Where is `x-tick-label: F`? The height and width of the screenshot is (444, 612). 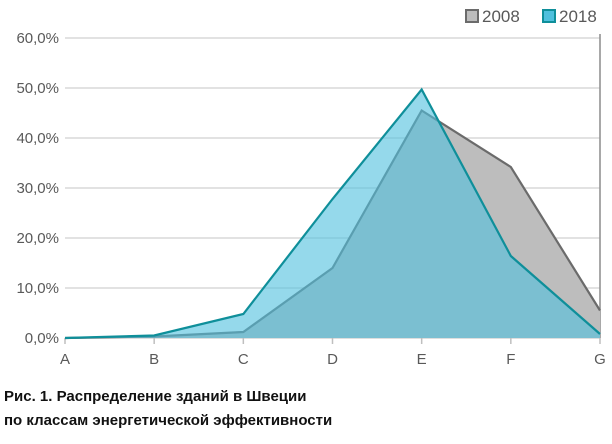
x-tick-label: F is located at coordinates (510, 359).